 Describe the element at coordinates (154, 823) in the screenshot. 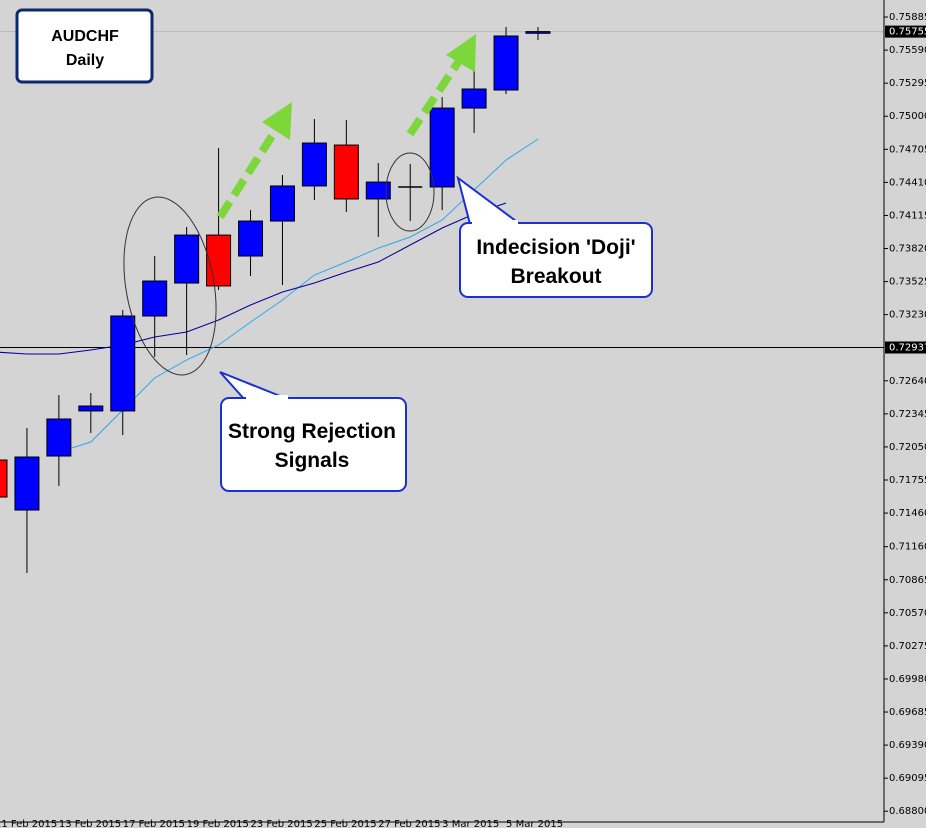

I see `x-tick-label: 17 Feb 2015` at that location.